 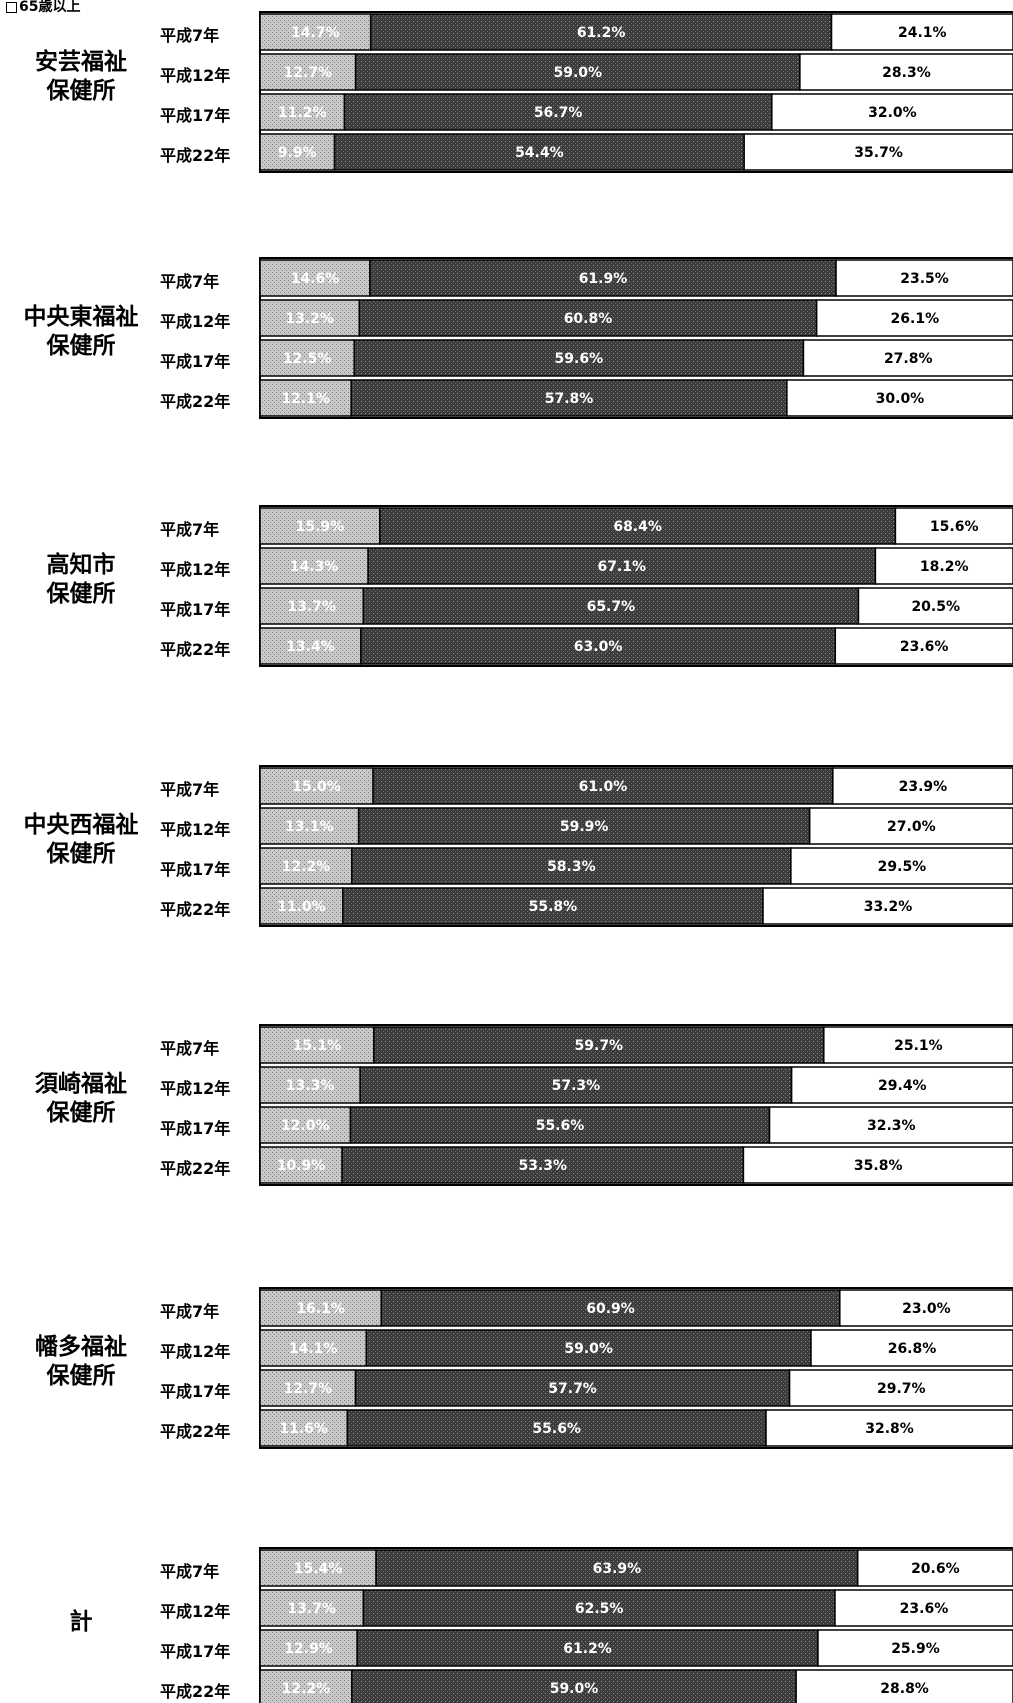 I want to click on data-label-elderly: 32.8%, so click(x=889, y=1429).